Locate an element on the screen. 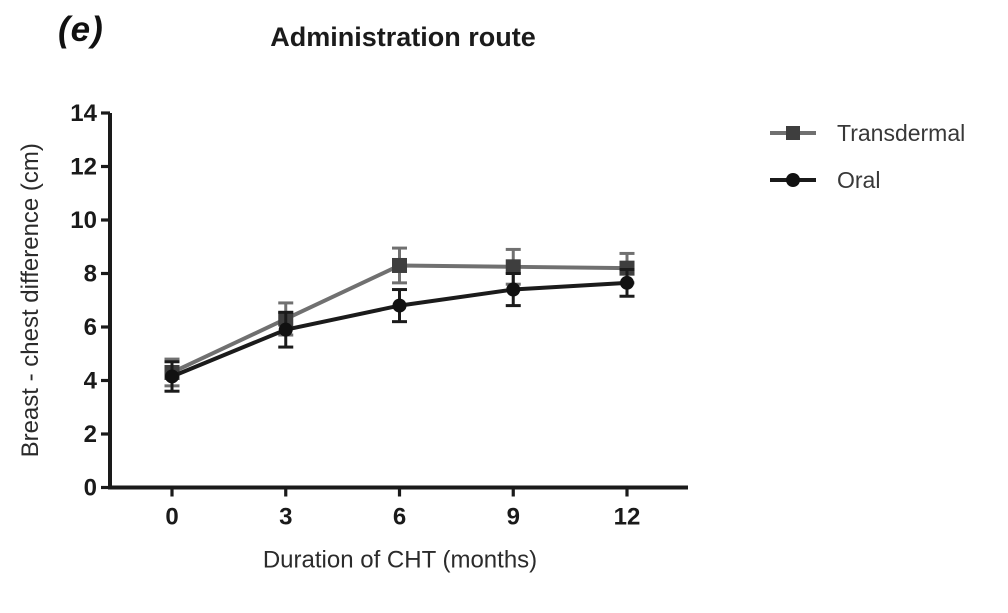 This screenshot has height=613, width=1008. x-tick-label: 9 is located at coordinates (513, 517).